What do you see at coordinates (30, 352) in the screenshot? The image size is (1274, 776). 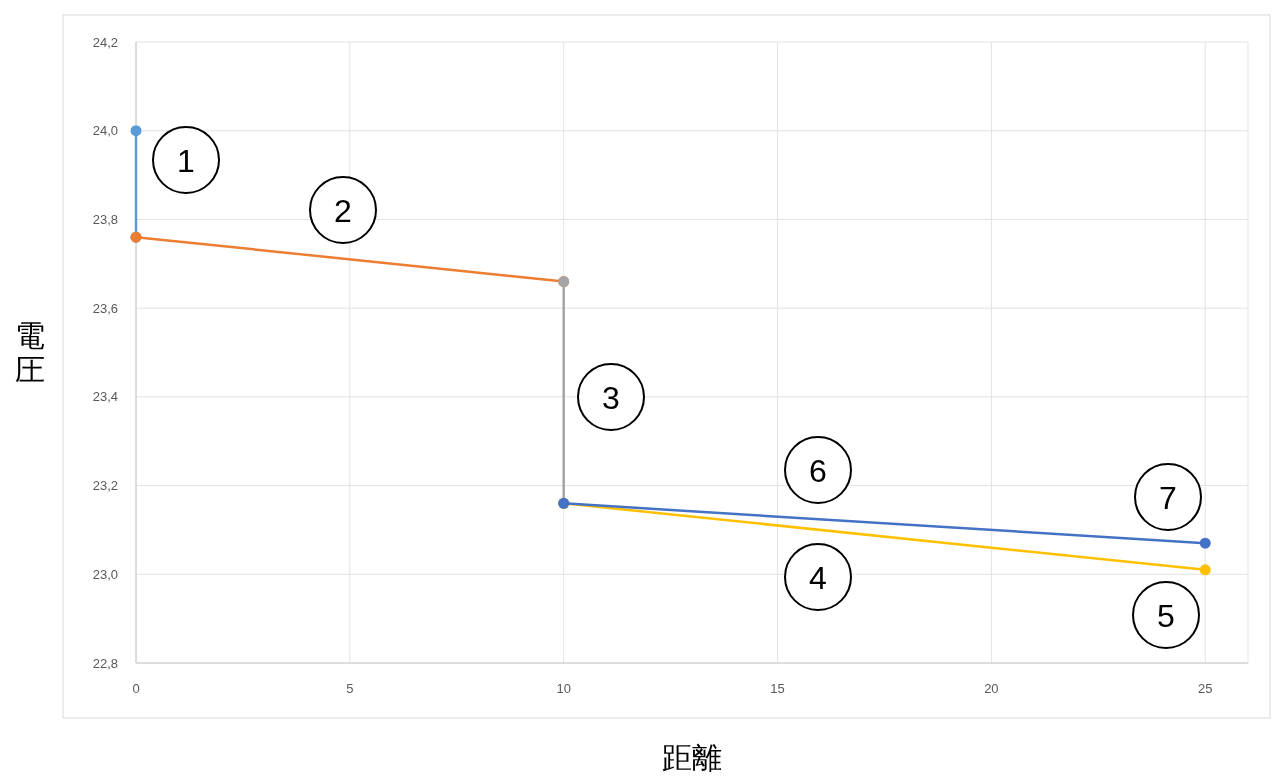 I see `y-axis-title: 電圧` at bounding box center [30, 352].